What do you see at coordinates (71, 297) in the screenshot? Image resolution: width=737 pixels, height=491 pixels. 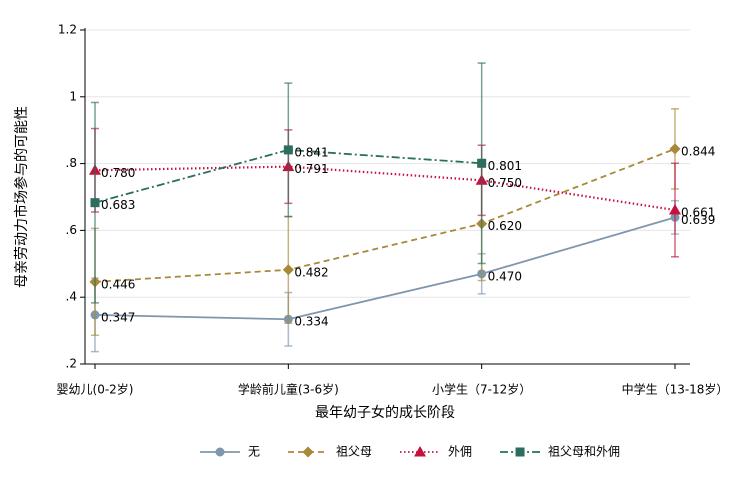 I see `y-tick-label: .4` at bounding box center [71, 297].